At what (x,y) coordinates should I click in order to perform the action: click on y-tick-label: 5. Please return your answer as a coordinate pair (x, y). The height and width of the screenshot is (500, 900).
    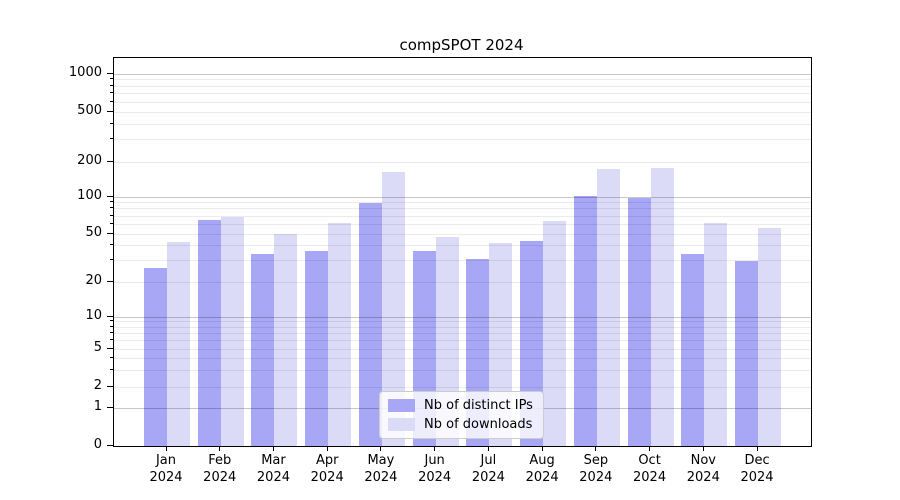
    Looking at the image, I should click on (97, 347).